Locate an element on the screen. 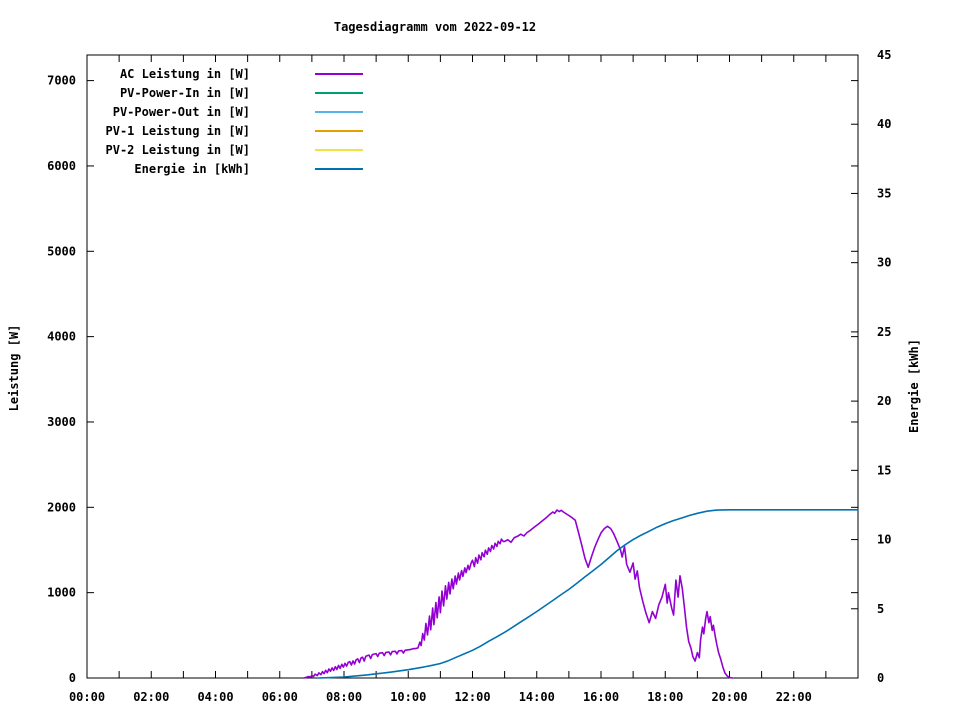 The image size is (960, 720). y1-tick-label: 3000 is located at coordinates (61, 422).